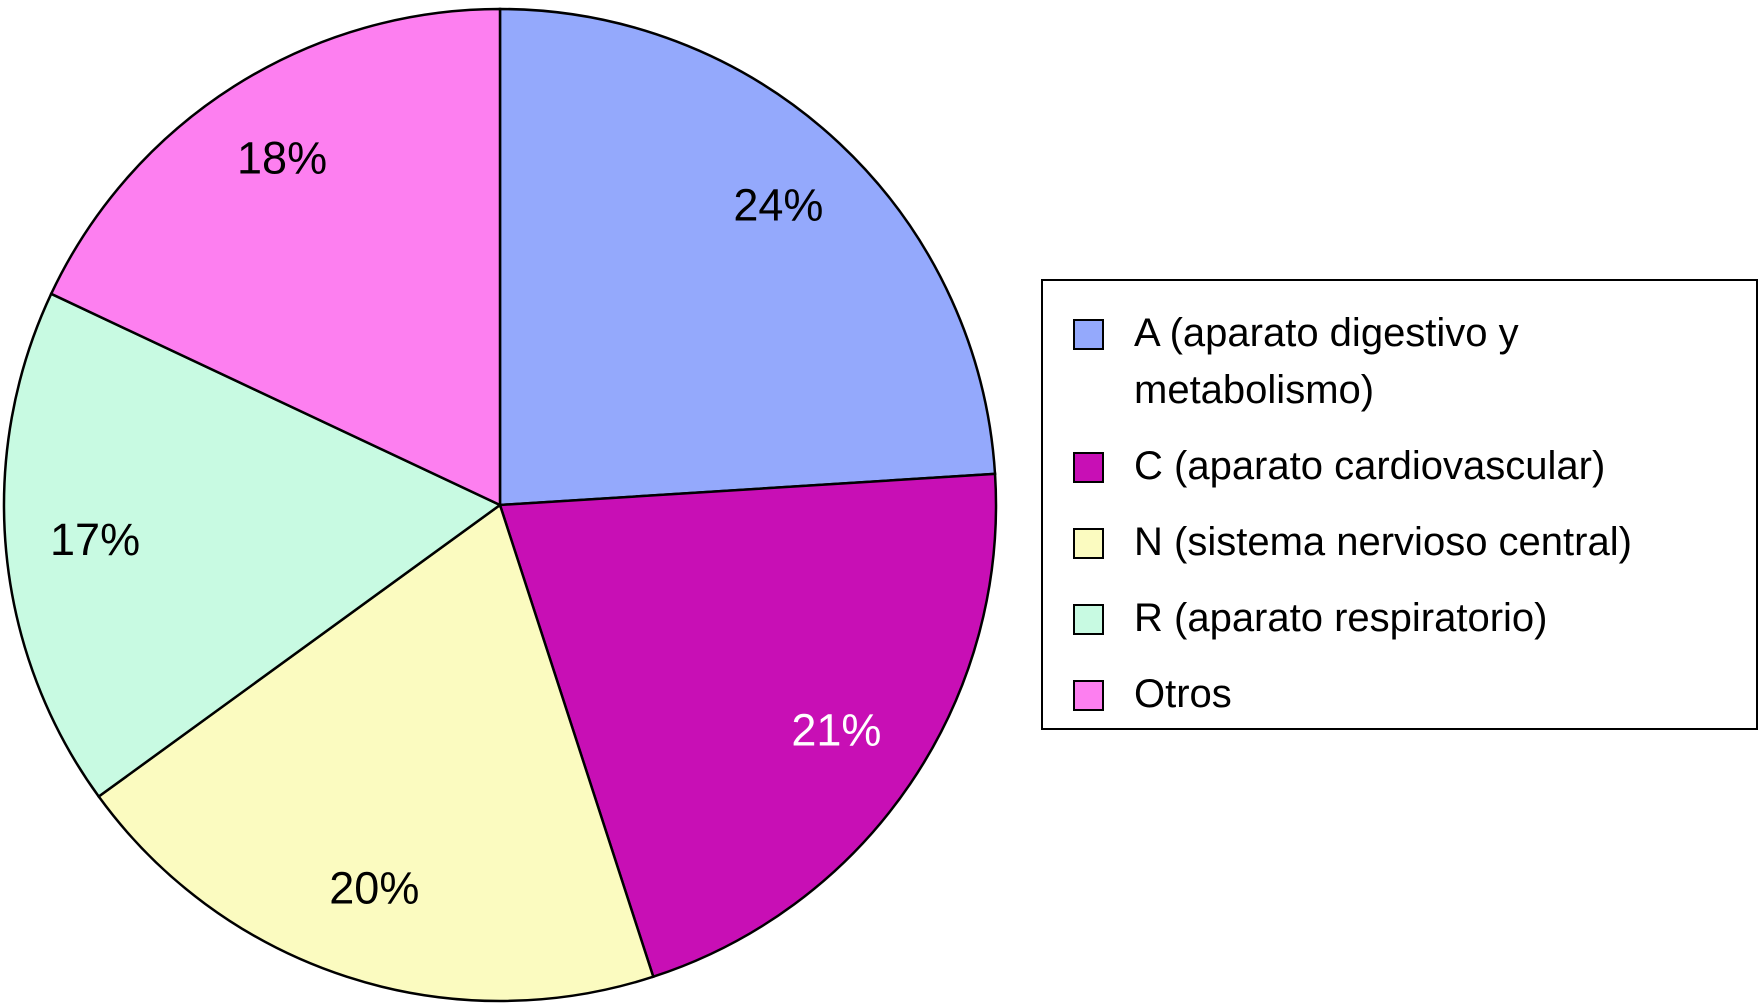 This screenshot has height=1007, width=1764. What do you see at coordinates (1341, 618) in the screenshot?
I see `legend-label: R (aparato respiratorio)` at bounding box center [1341, 618].